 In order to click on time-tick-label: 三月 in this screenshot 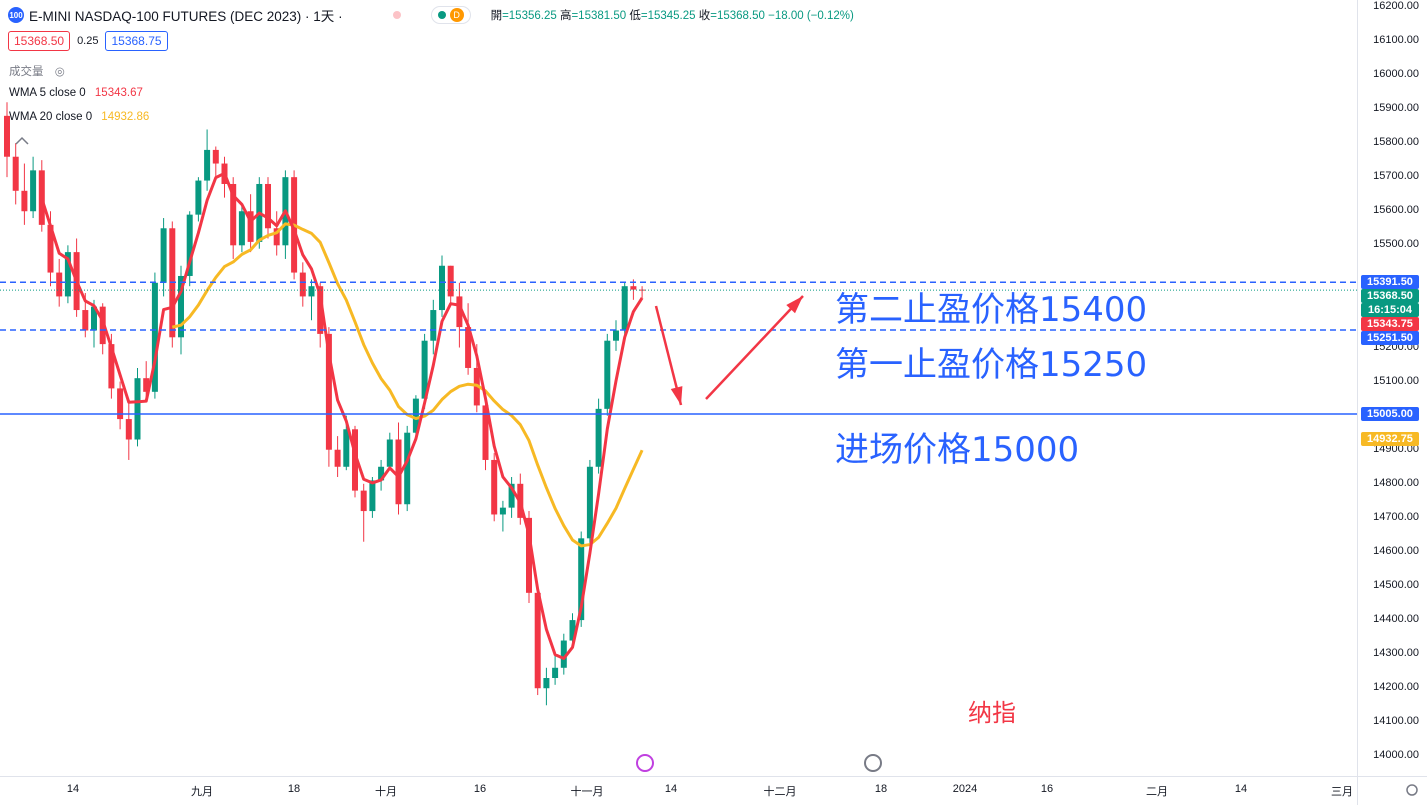, I will do `click(1342, 792)`.